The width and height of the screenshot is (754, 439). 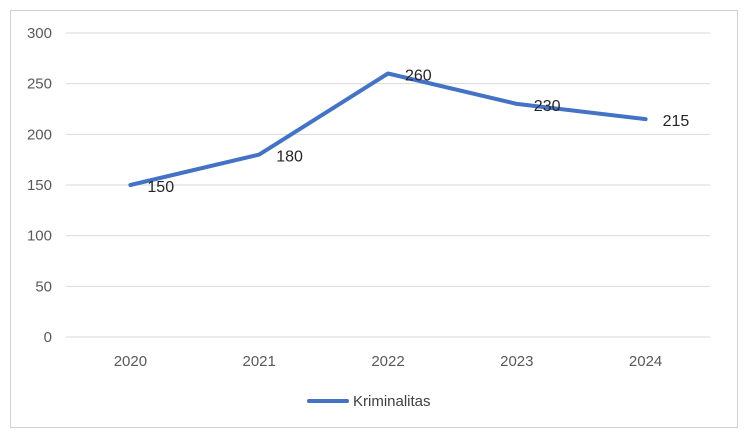 I want to click on x-tick-label: 2021, so click(x=259, y=361).